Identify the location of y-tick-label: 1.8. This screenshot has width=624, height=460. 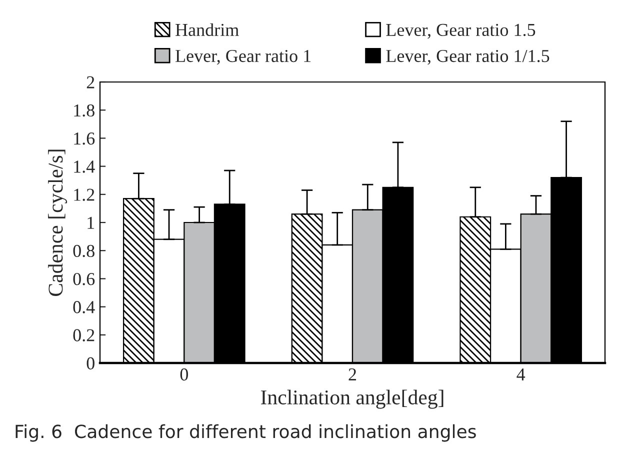
(84, 110).